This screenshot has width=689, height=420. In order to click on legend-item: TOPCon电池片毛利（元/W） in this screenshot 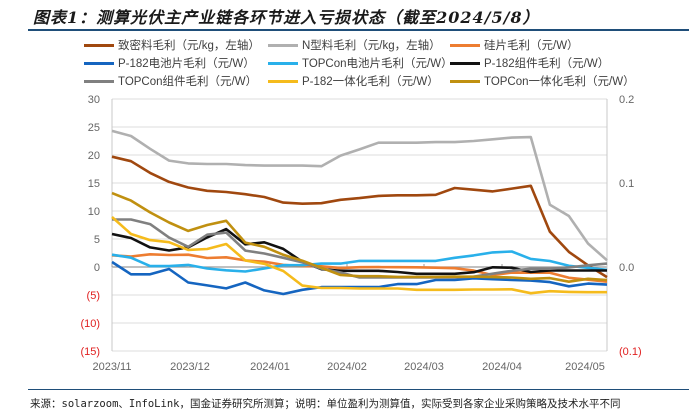, I will do `click(360, 63)`.